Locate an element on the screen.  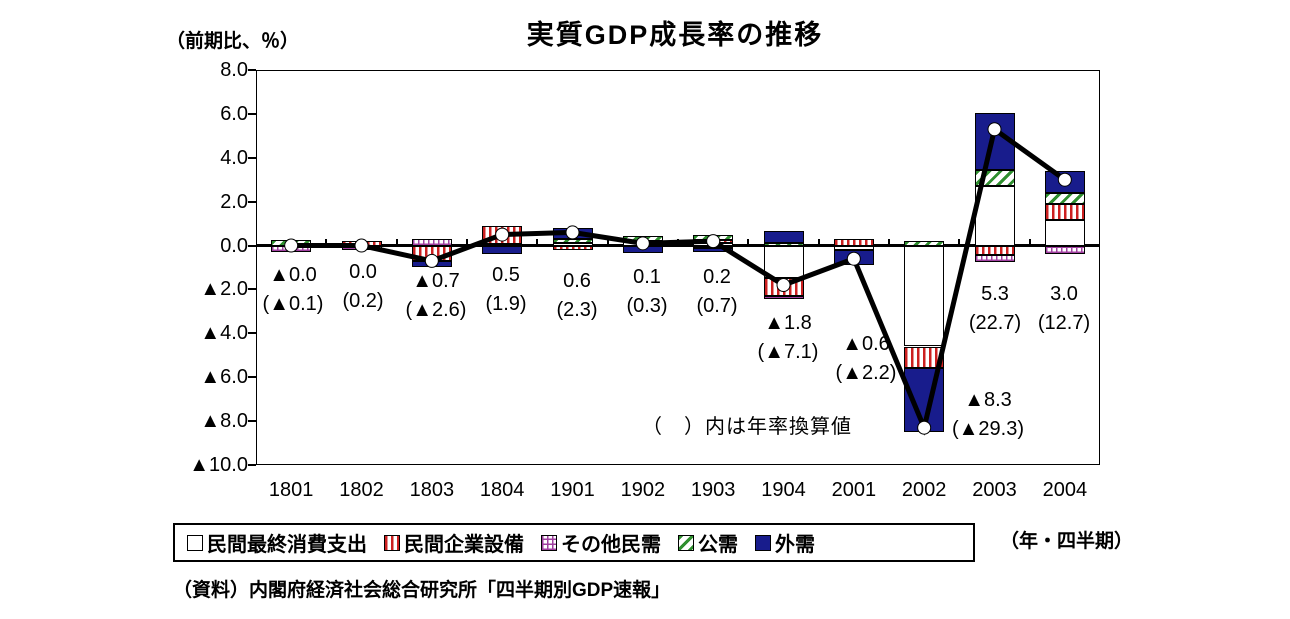
legend-item-label: 外需 is located at coordinates (795, 545).